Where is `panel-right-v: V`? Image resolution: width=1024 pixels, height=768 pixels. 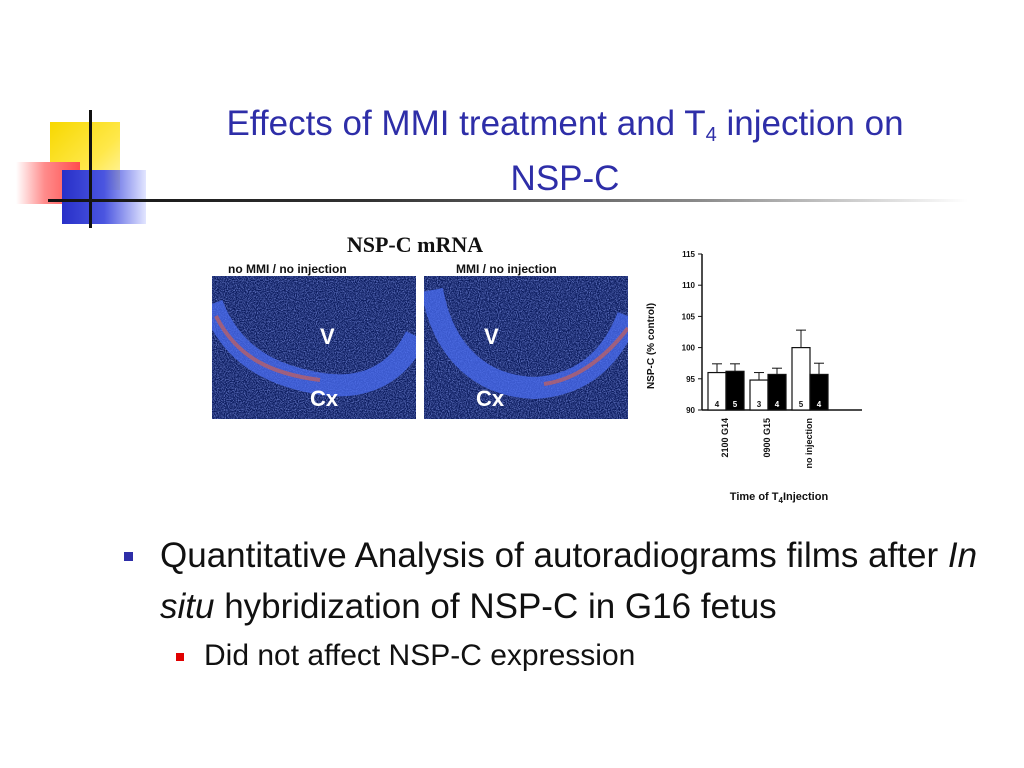 panel-right-v: V is located at coordinates (491, 336).